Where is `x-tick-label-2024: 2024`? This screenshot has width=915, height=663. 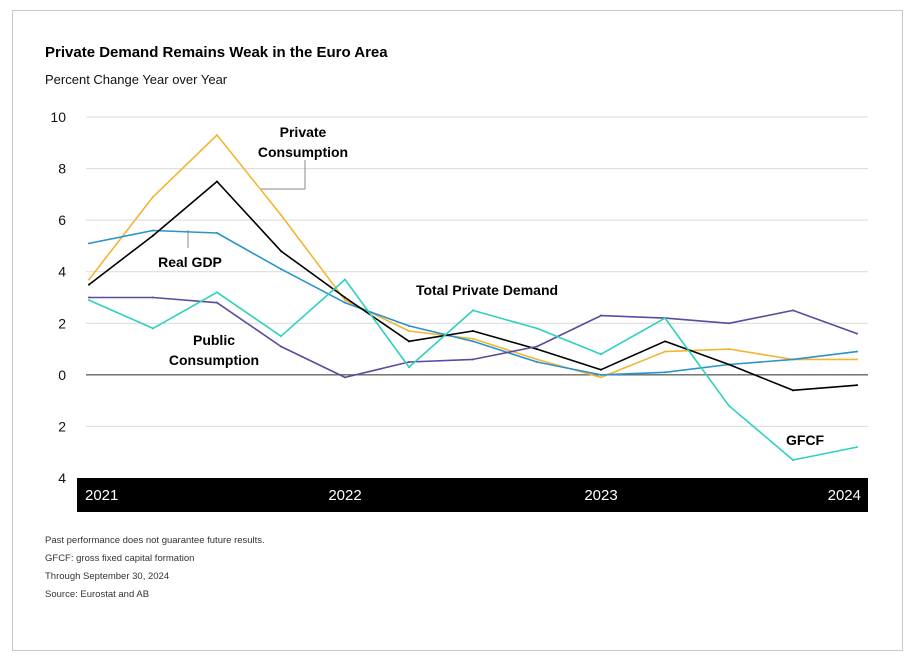
x-tick-label-2024: 2024 is located at coordinates (844, 495).